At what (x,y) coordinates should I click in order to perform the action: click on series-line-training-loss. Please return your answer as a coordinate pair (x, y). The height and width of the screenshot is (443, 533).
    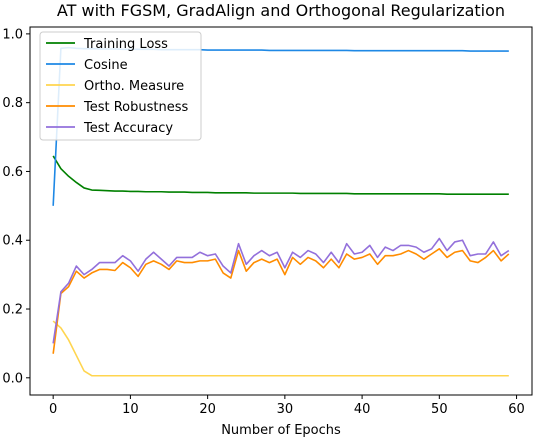
    Looking at the image, I should click on (280, 175).